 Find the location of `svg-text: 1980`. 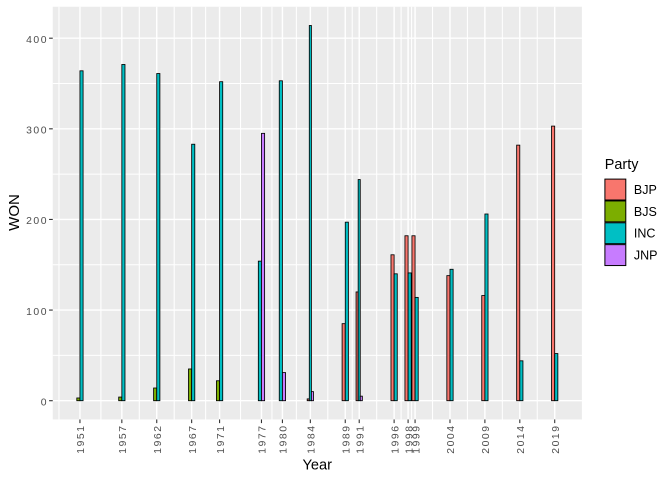

svg-text: 1980 is located at coordinates (284, 438).